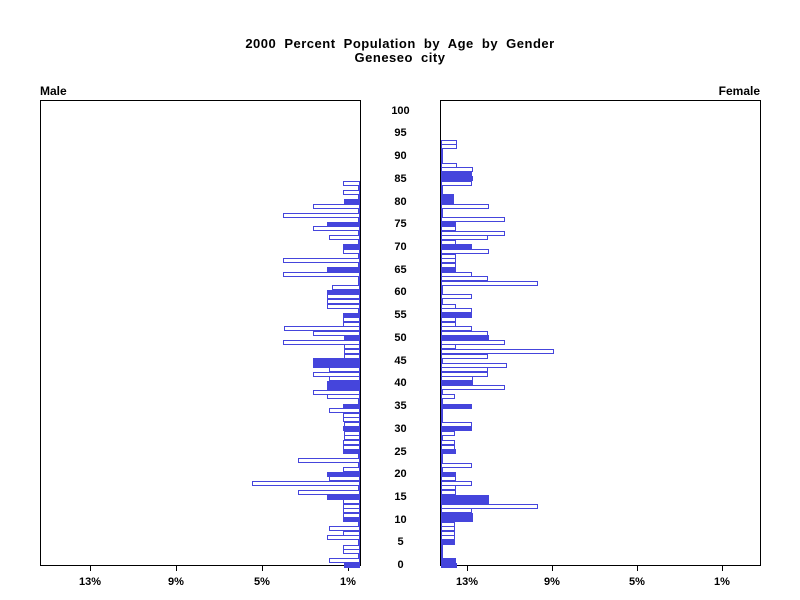 Image resolution: width=800 pixels, height=600 pixels. Describe the element at coordinates (400, 57) in the screenshot. I see `chart-subtitle: Geneseo city` at that location.